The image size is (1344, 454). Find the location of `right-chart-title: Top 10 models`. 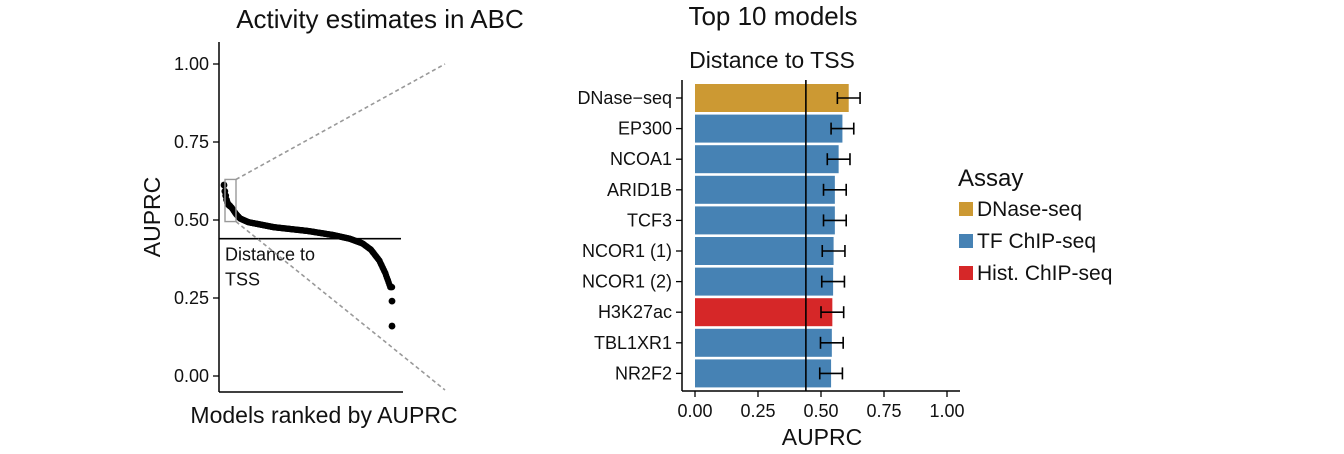

right-chart-title: Top 10 models is located at coordinates (772, 16).